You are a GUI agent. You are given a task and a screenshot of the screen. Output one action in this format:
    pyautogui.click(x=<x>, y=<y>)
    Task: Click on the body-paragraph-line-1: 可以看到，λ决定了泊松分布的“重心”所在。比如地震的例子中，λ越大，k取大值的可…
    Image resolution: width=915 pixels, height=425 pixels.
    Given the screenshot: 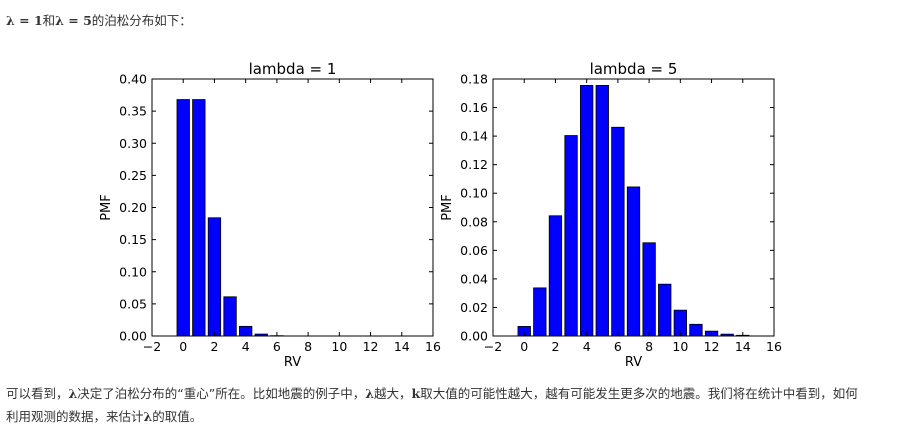 What is the action you would take?
    pyautogui.click(x=432, y=392)
    